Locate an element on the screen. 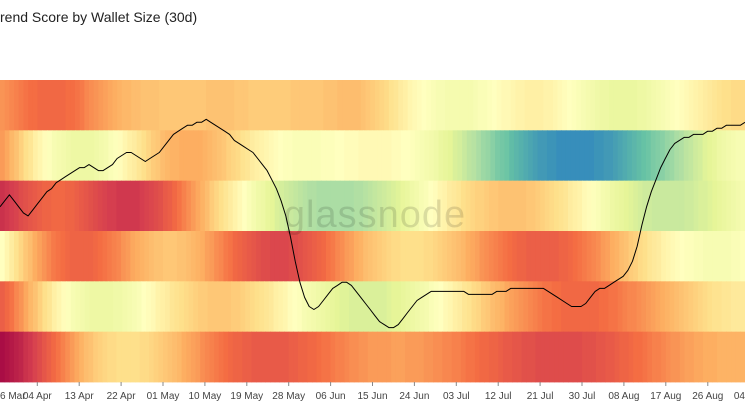 This screenshot has height=419, width=745. x-tick-label: 13 Apr is located at coordinates (80, 396).